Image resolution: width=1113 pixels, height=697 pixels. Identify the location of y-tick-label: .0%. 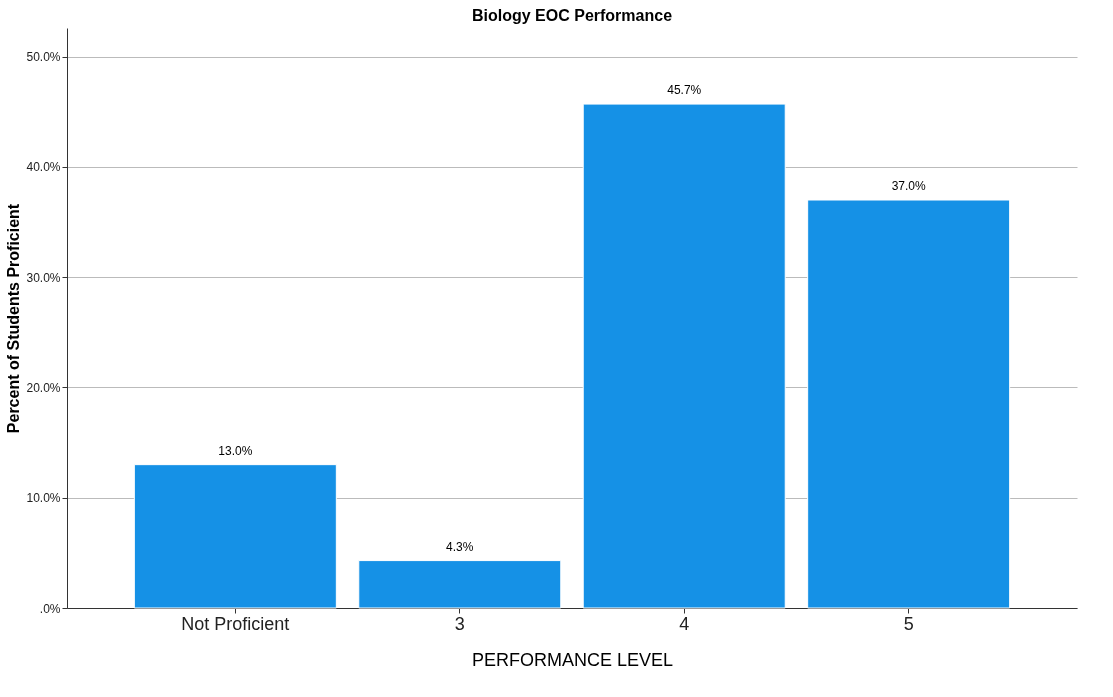
(50, 608).